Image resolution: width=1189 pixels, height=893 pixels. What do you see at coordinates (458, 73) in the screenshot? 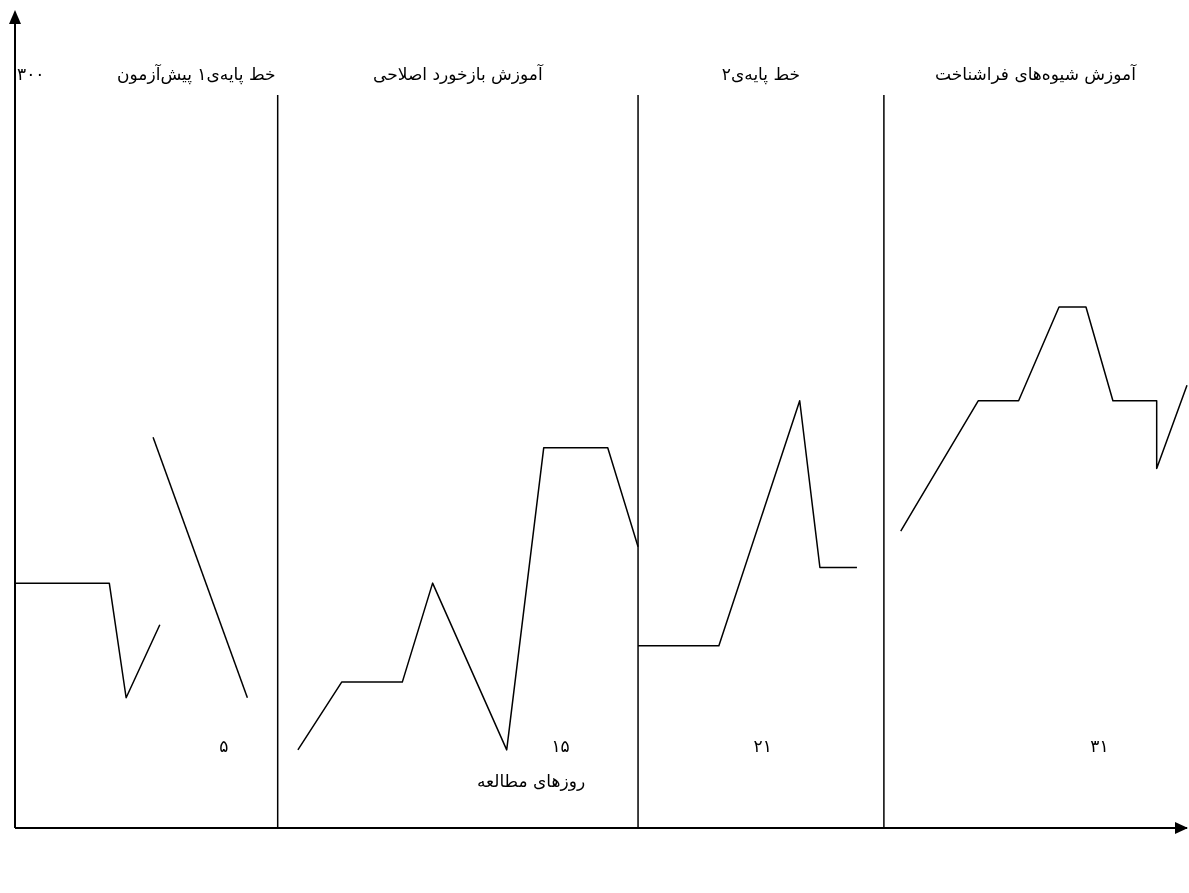
I see `text: آموزش بازخورد اصلاحی` at bounding box center [458, 73].